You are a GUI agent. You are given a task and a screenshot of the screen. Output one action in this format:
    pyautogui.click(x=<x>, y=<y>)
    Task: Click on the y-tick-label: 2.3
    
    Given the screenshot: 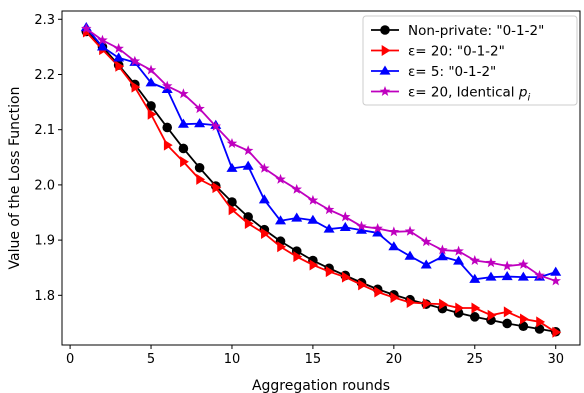 What is the action you would take?
    pyautogui.click(x=44, y=20)
    